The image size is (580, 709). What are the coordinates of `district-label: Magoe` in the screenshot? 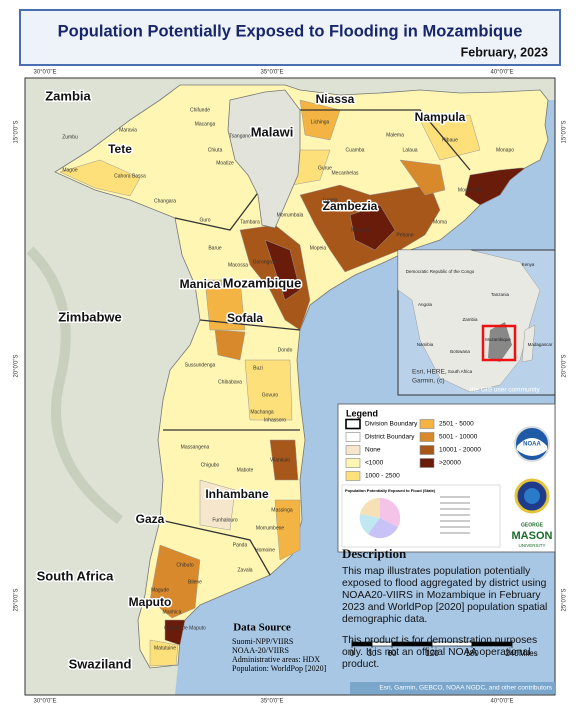 It's located at (70, 170).